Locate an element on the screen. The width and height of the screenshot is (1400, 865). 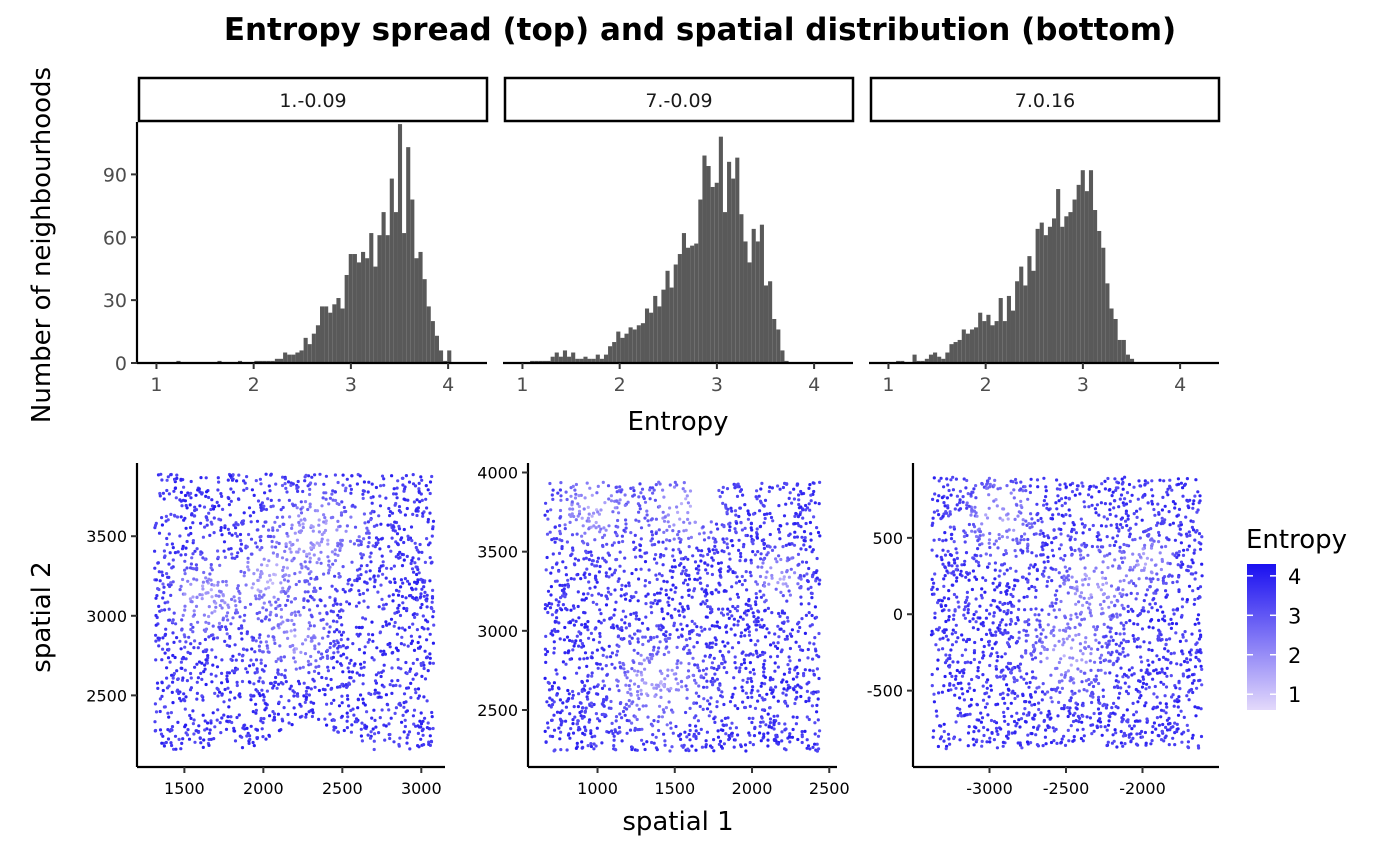
scatter-x-tick-label: 2500 is located at coordinates (342, 788).